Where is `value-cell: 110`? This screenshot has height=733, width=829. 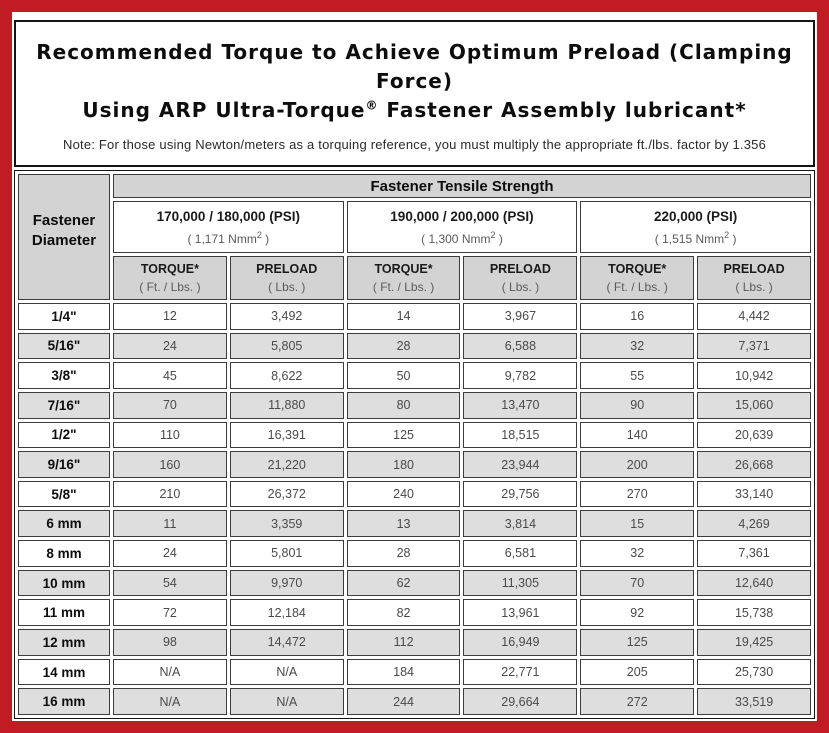
value-cell: 110 is located at coordinates (170, 435).